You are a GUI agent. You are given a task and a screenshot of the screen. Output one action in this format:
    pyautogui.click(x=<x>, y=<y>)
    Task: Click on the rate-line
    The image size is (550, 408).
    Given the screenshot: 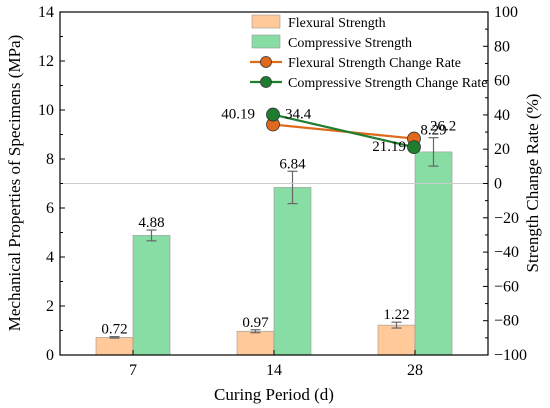 What is the action you would take?
    pyautogui.click(x=343, y=131)
    